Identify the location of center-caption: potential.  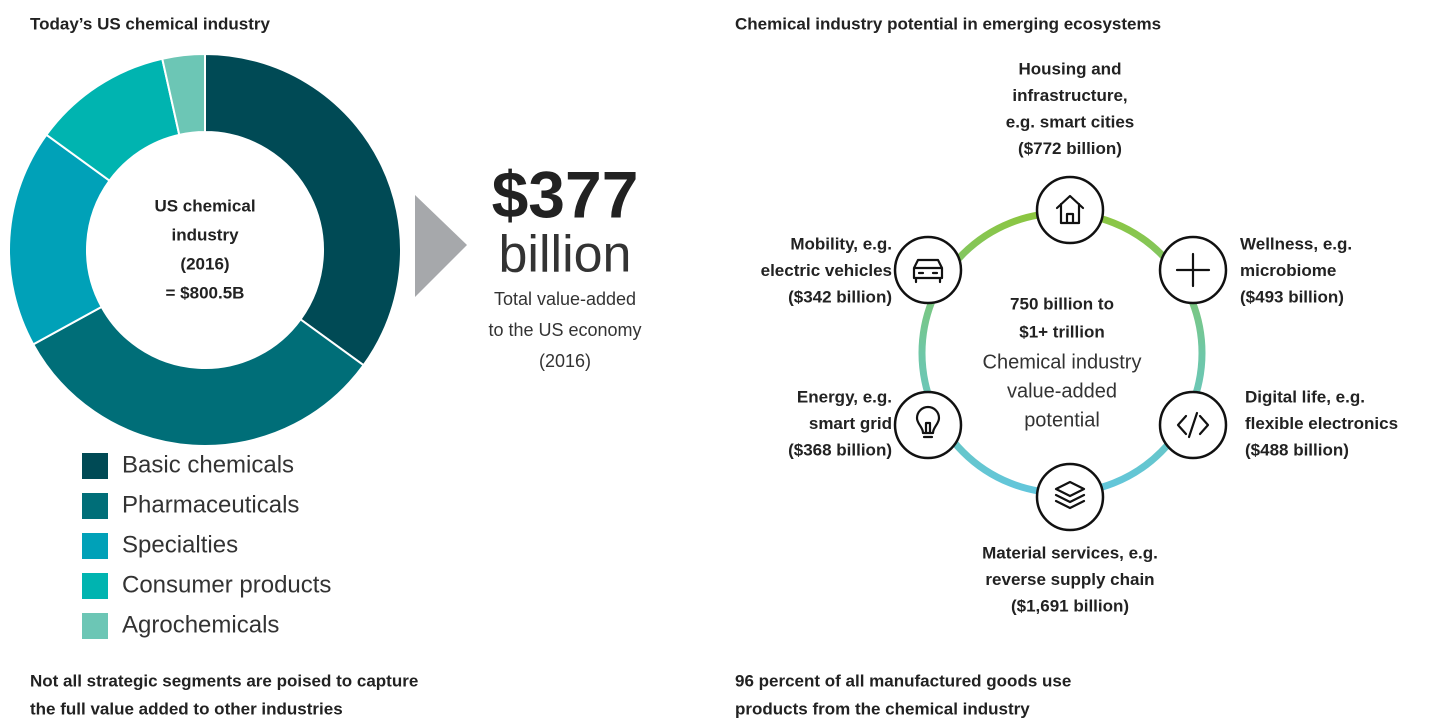
(1062, 420).